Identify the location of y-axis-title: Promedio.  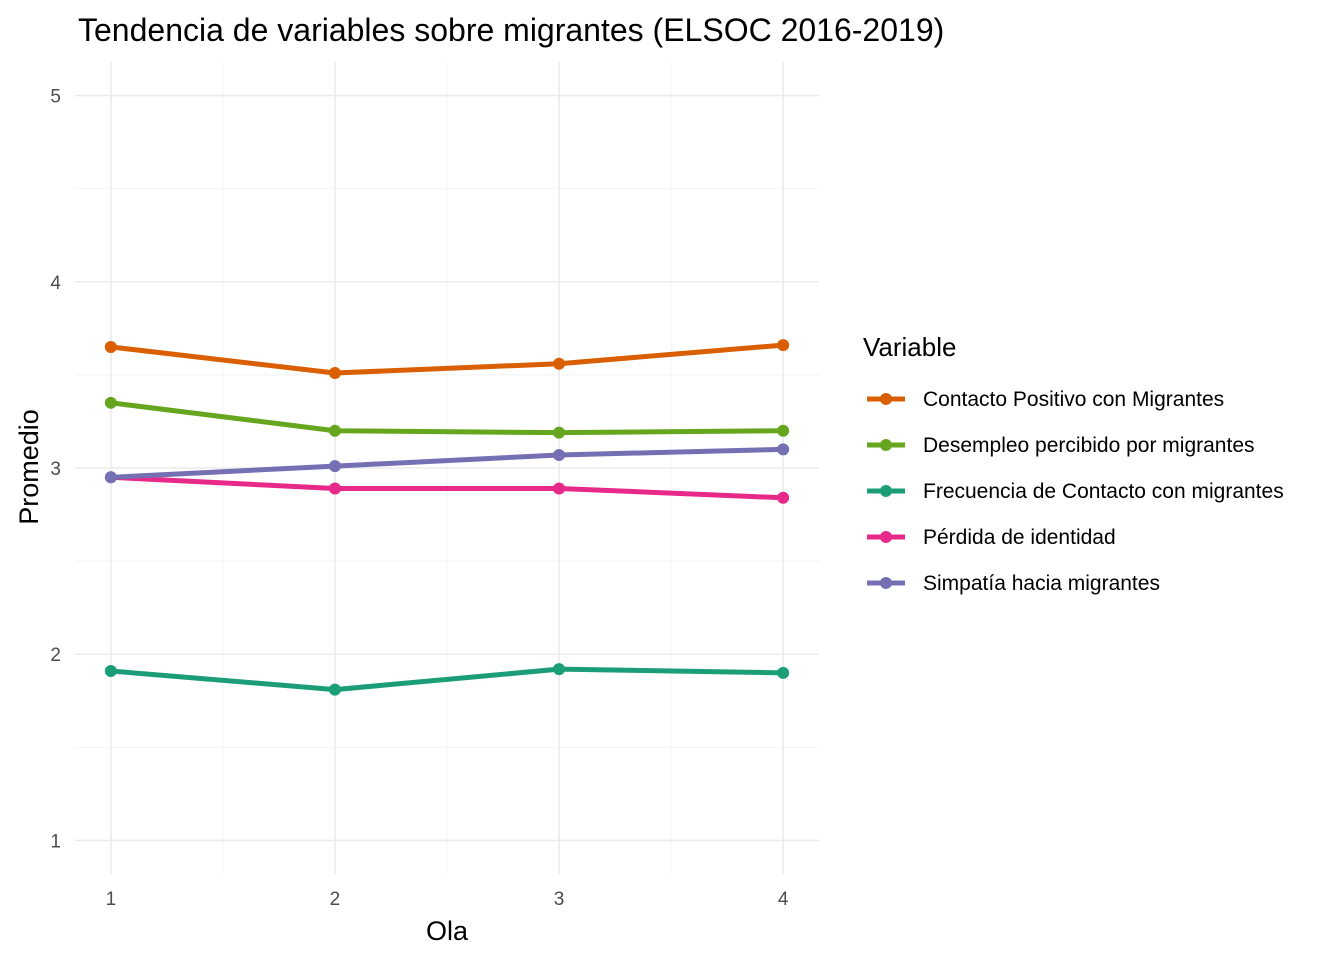
(29, 467).